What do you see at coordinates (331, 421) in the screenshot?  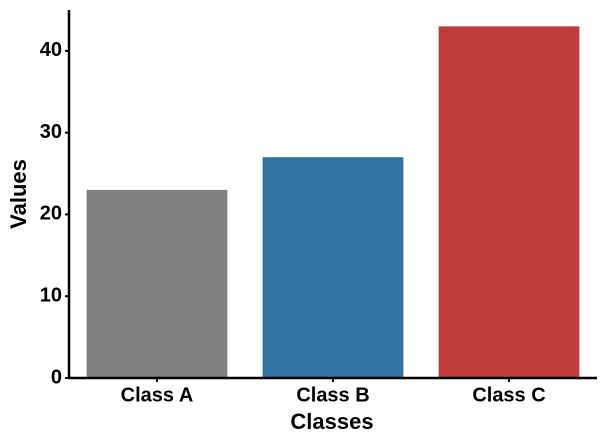 I see `x-axis-label: Classes` at bounding box center [331, 421].